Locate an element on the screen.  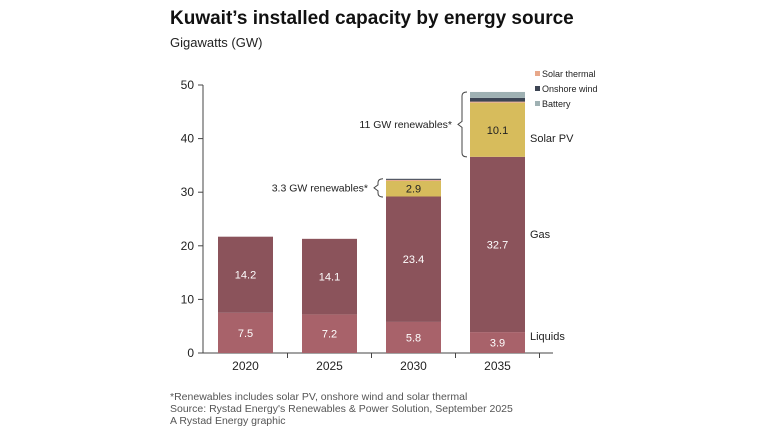
data-label: 2.9 is located at coordinates (413, 190).